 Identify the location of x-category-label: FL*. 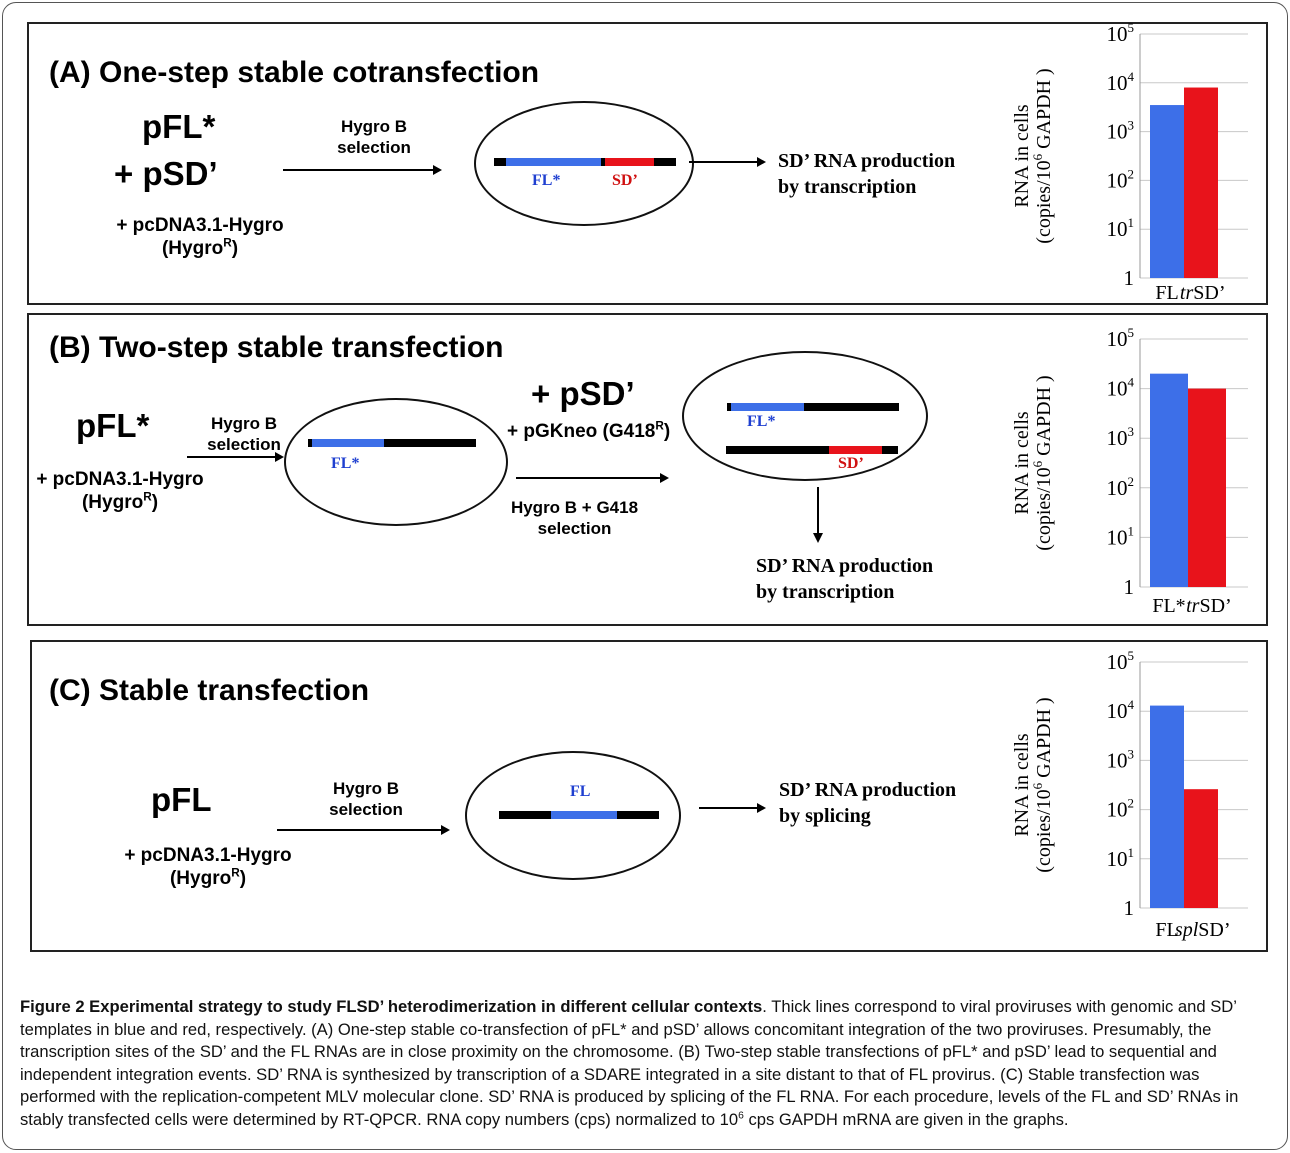
(1168, 606).